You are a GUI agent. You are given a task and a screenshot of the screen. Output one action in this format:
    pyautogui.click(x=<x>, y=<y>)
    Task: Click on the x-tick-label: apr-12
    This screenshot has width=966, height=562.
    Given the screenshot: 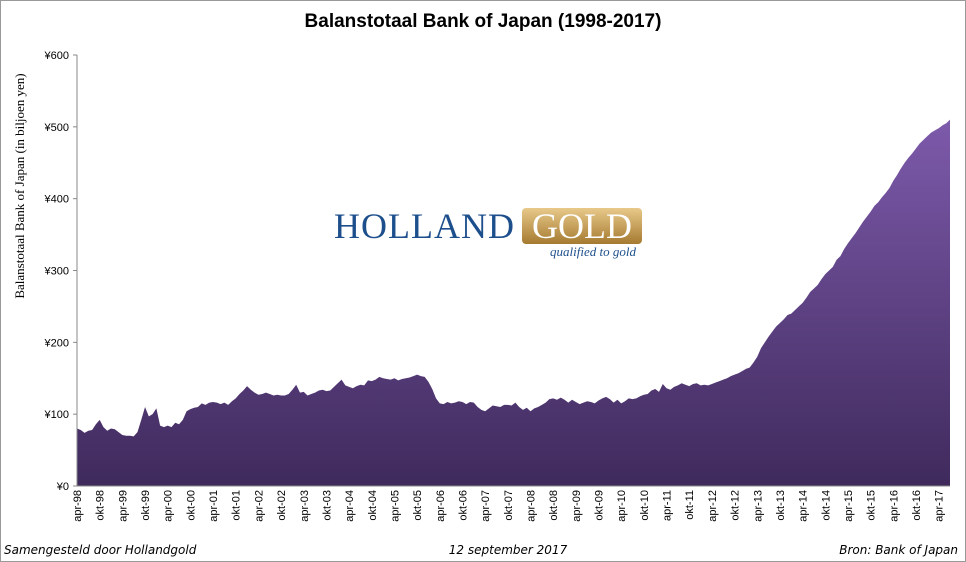 What is the action you would take?
    pyautogui.click(x=713, y=506)
    